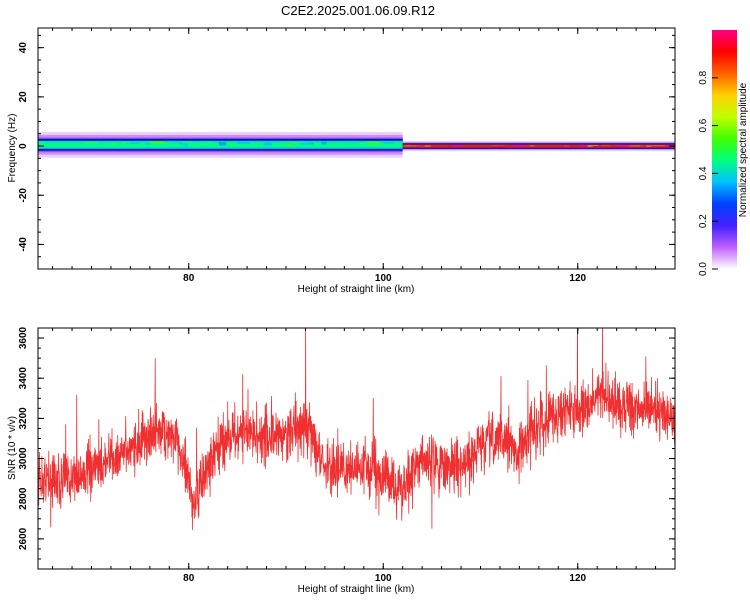 The image size is (750, 605). What do you see at coordinates (743, 149) in the screenshot?
I see `colorbar-label: Normalized spectral amplitude` at bounding box center [743, 149].